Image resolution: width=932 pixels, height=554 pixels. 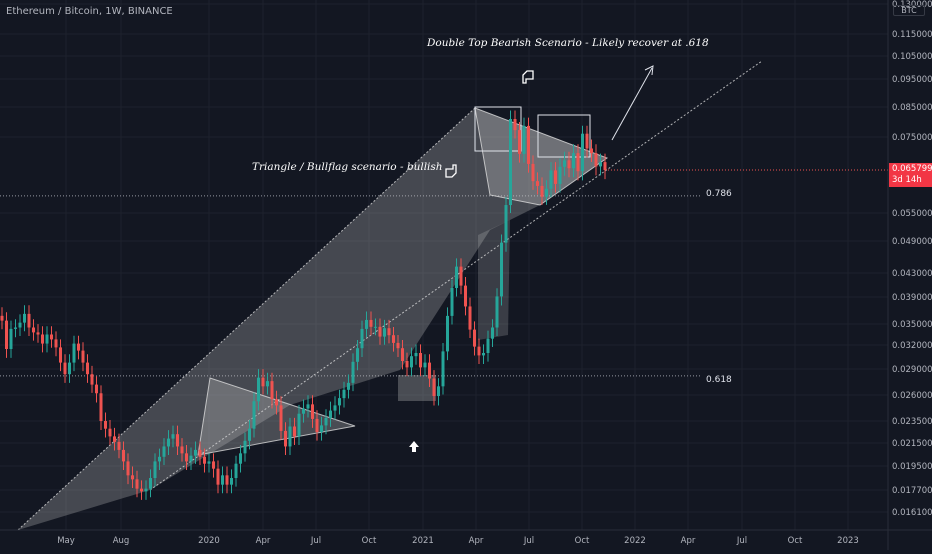 I want to click on x-tick-label: Aug, so click(x=121, y=541).